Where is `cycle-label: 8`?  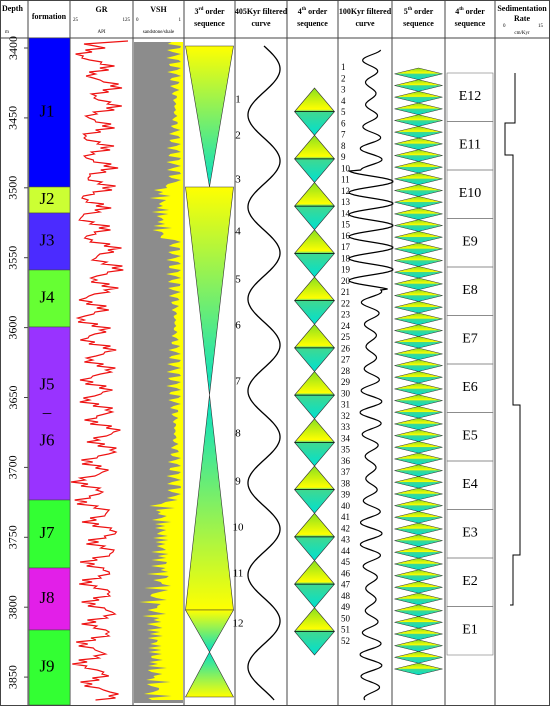 cycle-label: 8 is located at coordinates (343, 146).